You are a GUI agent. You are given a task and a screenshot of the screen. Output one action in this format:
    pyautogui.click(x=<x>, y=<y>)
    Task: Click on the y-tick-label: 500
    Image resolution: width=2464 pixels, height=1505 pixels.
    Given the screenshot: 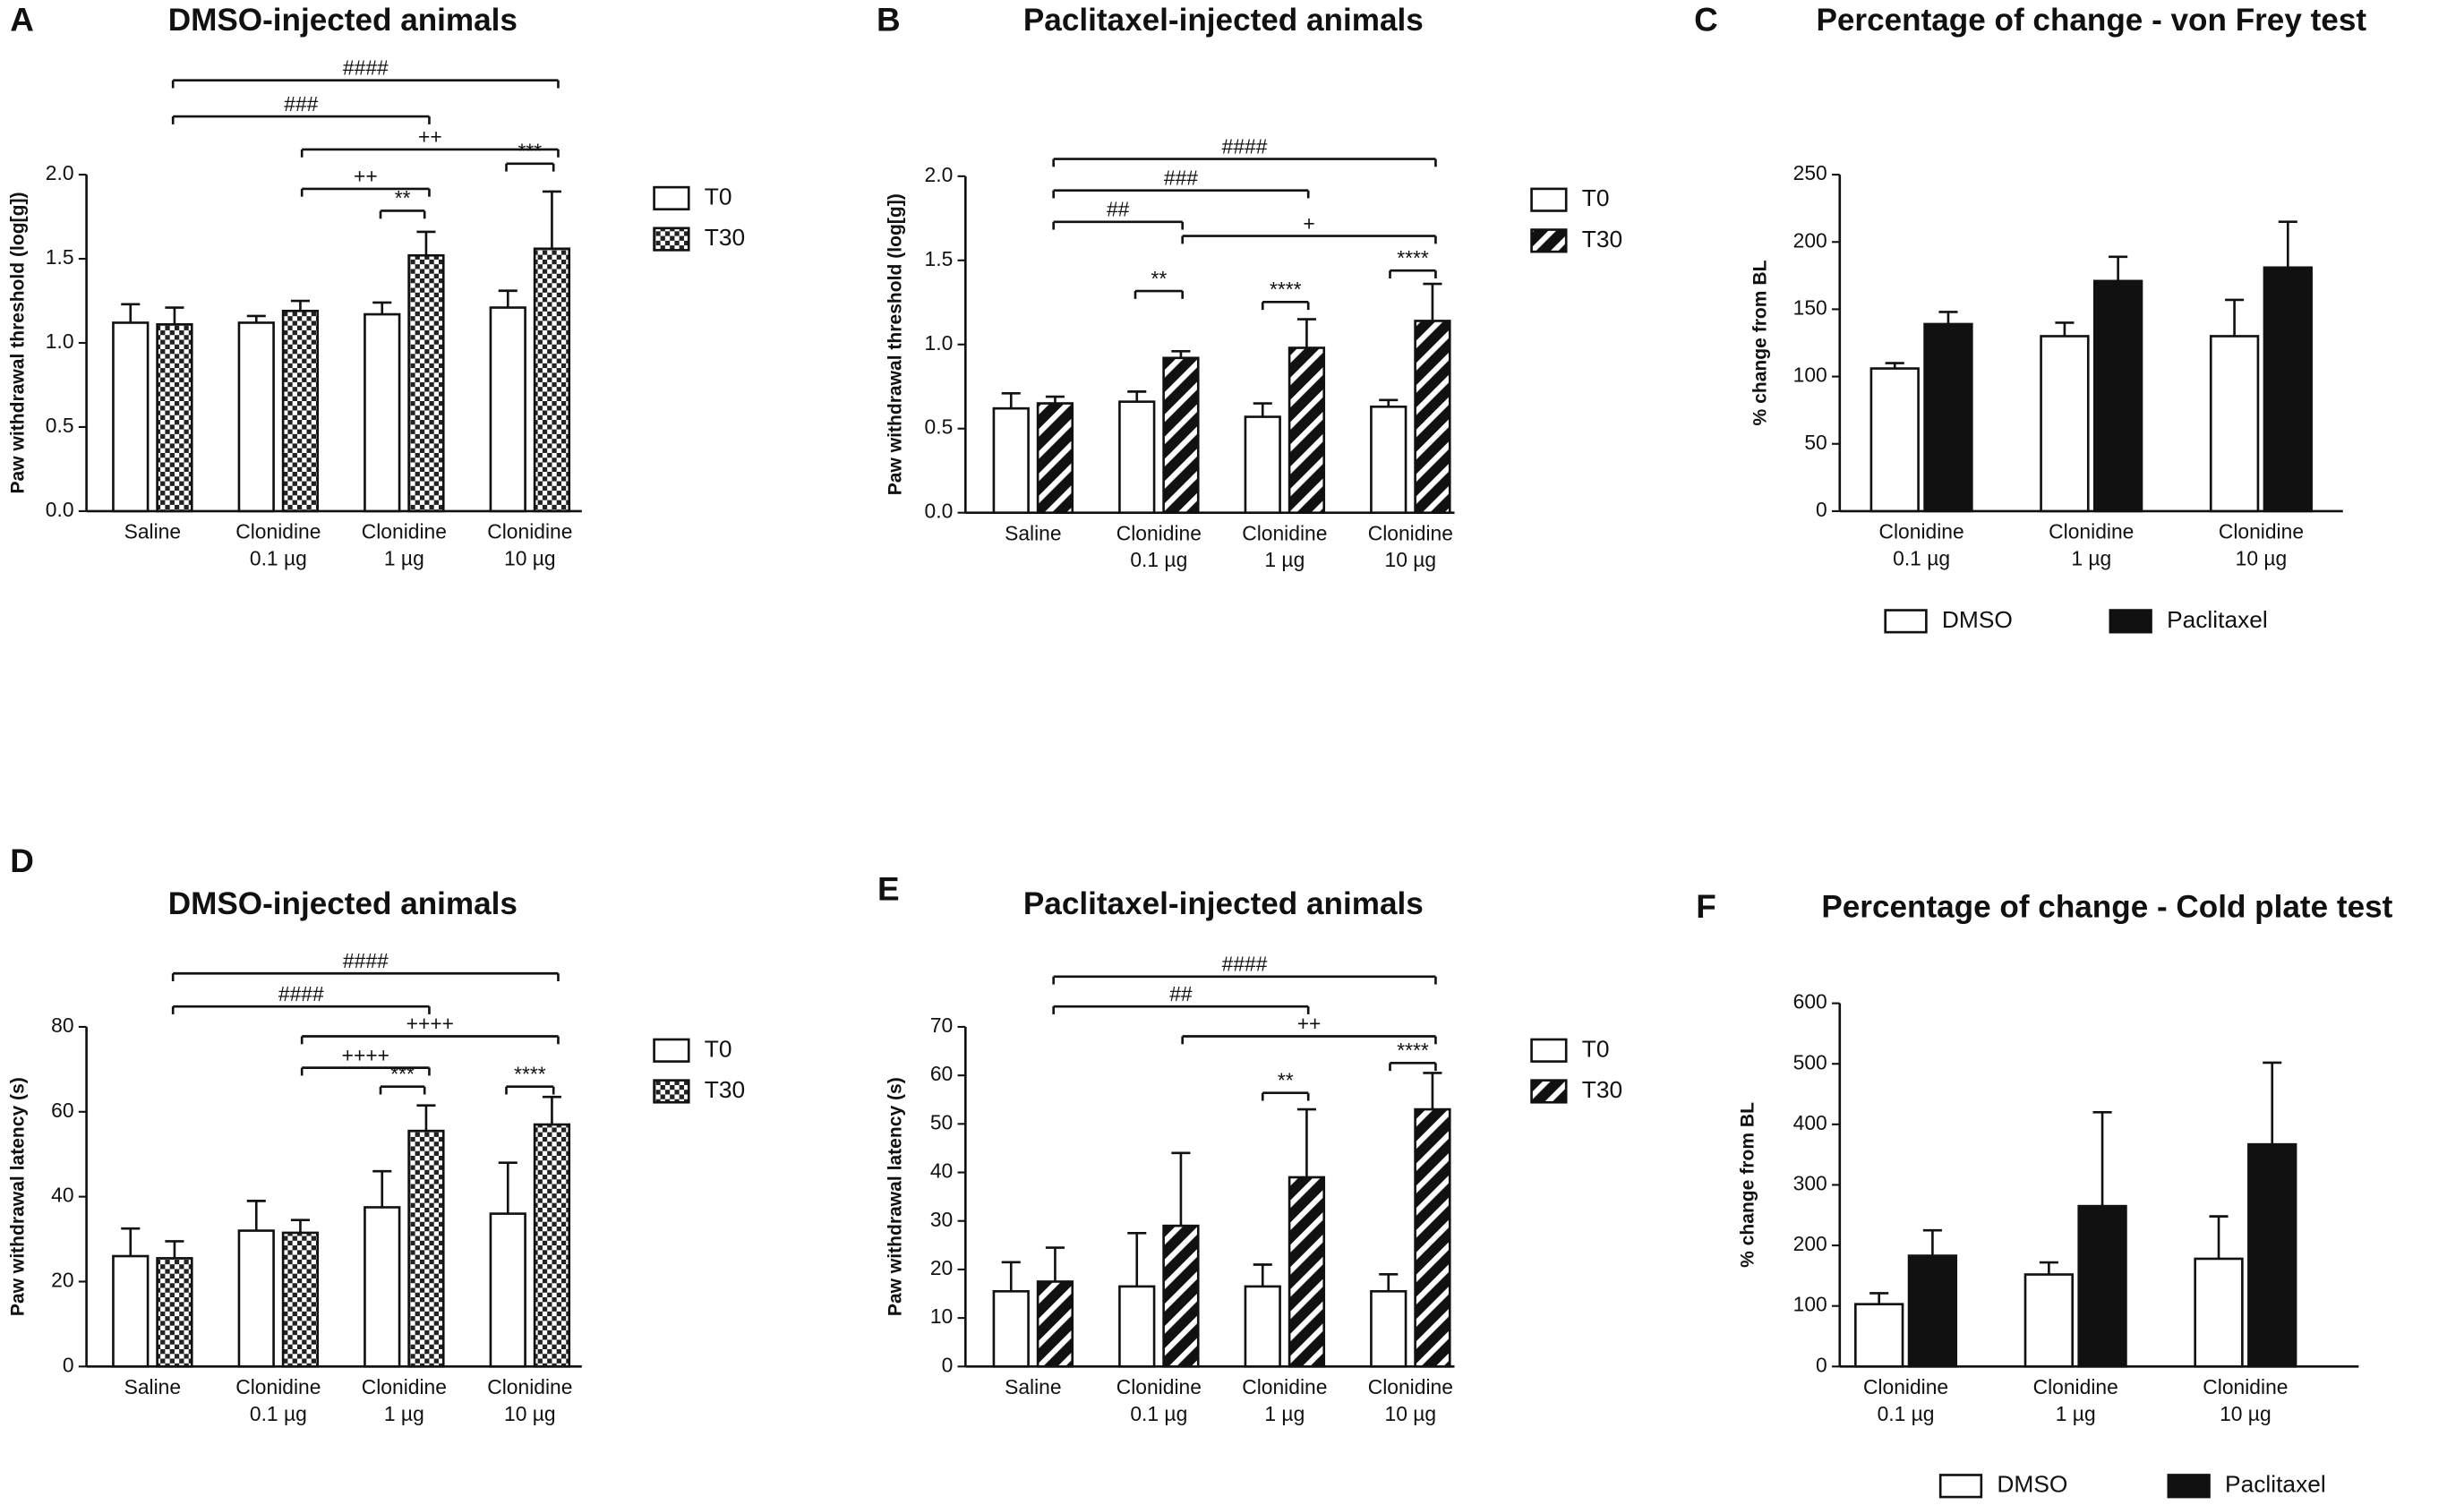 What is the action you would take?
    pyautogui.click(x=1810, y=1061)
    